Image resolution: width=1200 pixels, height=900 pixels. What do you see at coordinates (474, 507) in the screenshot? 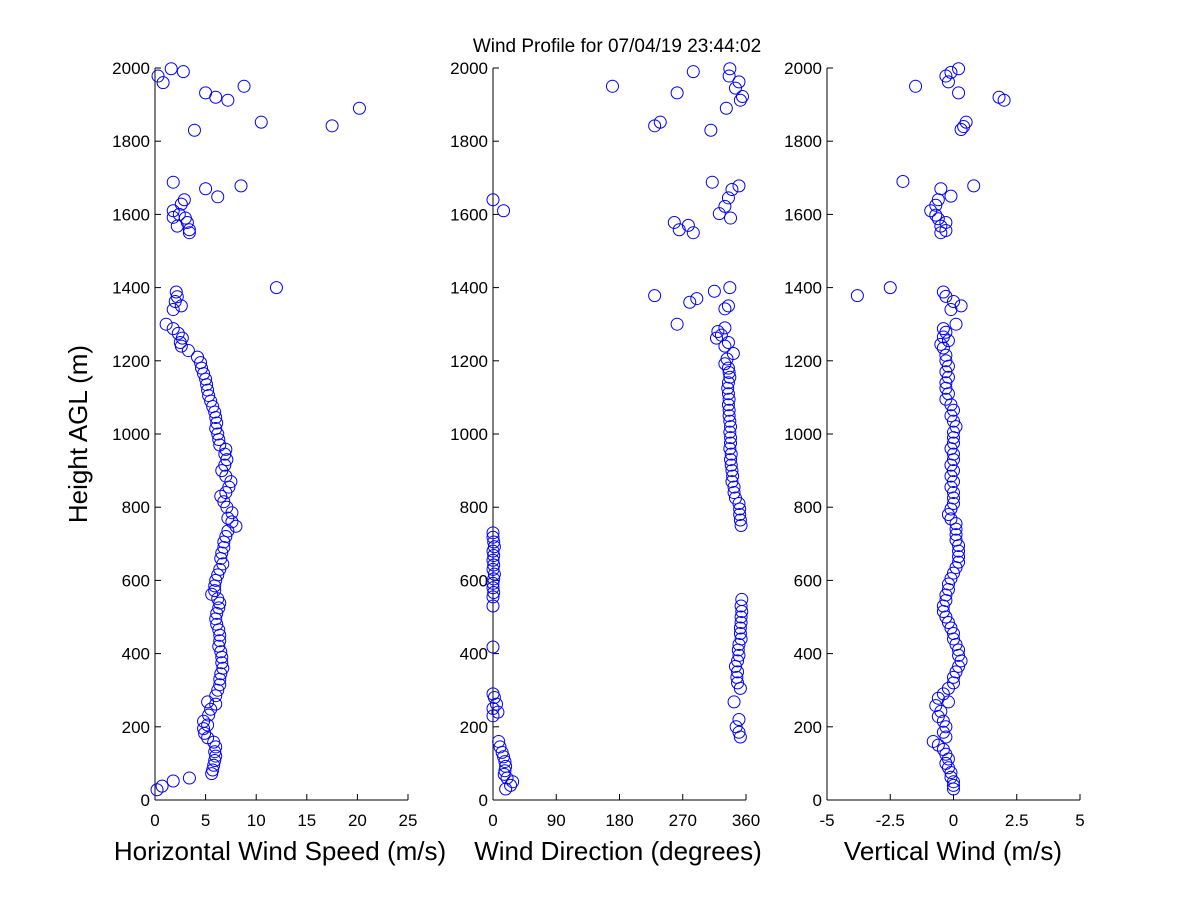
I see `y-tick-label: 800` at bounding box center [474, 507].